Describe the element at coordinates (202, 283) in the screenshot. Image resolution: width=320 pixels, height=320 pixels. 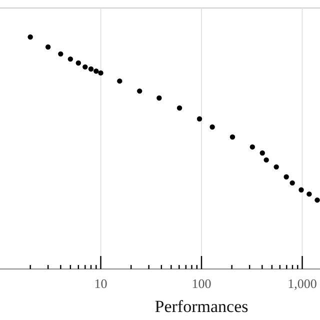
I see `x-tick-label: 100` at that location.